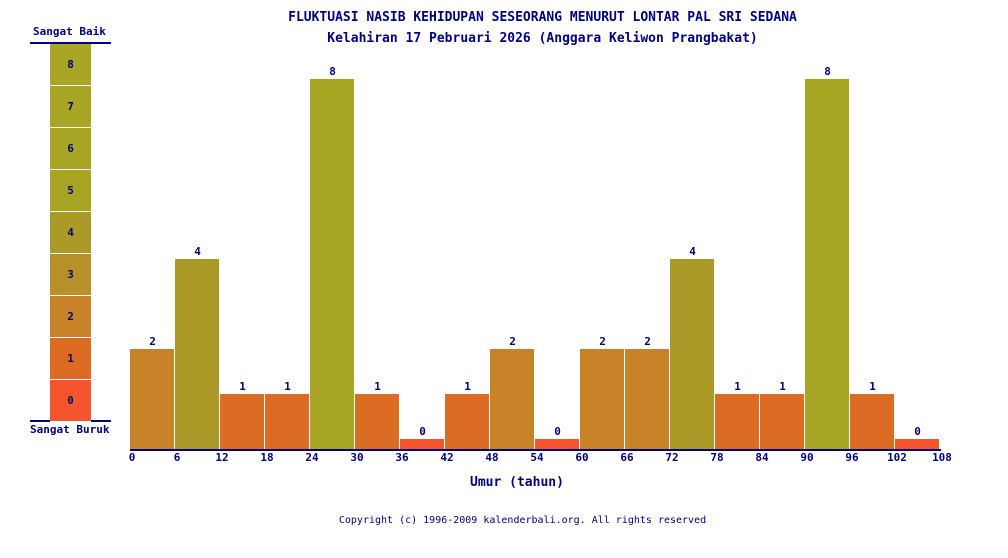 Image resolution: width=1008 pixels, height=558 pixels. What do you see at coordinates (132, 457) in the screenshot?
I see `x-tick-label: 0` at bounding box center [132, 457].